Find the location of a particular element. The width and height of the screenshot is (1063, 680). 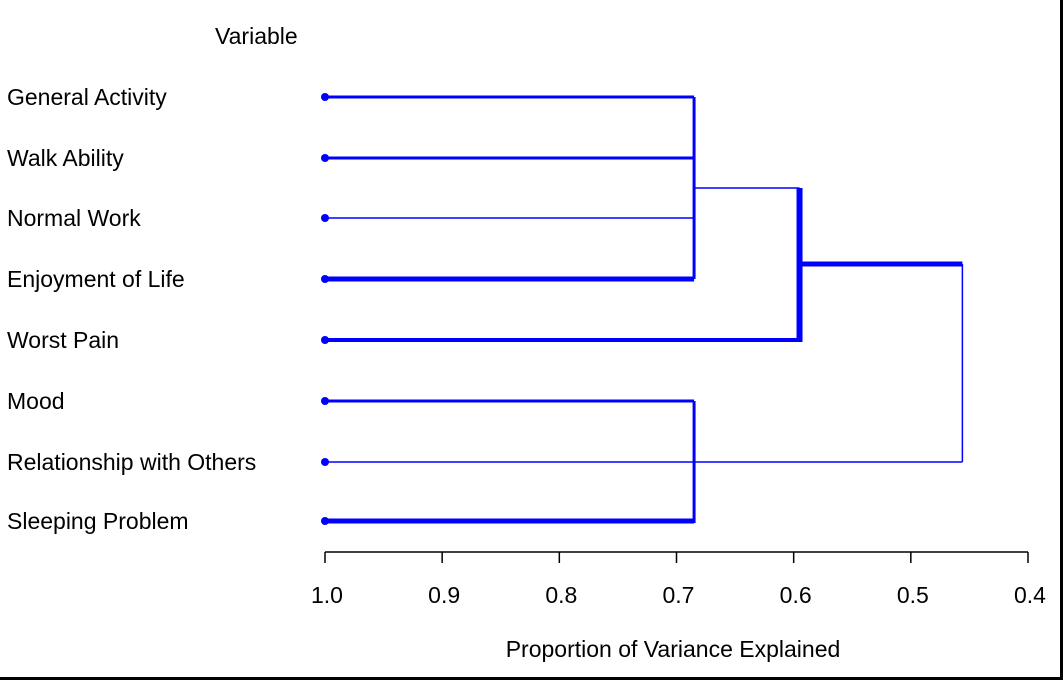

variable-label: Relationship with Others is located at coordinates (131, 462).